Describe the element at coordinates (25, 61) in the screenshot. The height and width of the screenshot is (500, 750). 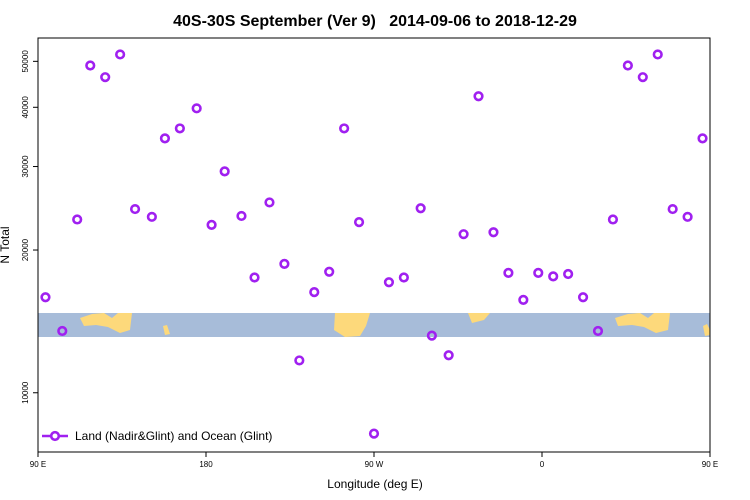
I see `y-tick-label: 50000` at that location.